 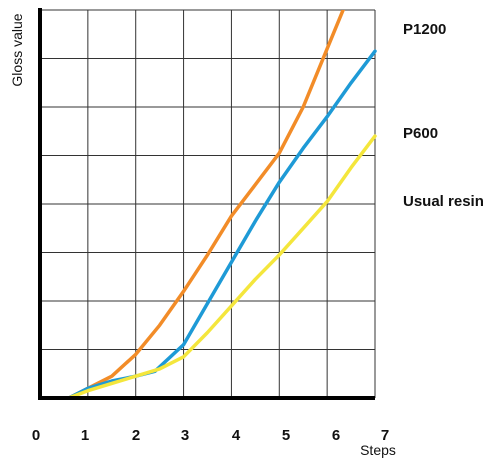 I want to click on x-tick-label: 5, so click(x=286, y=435).